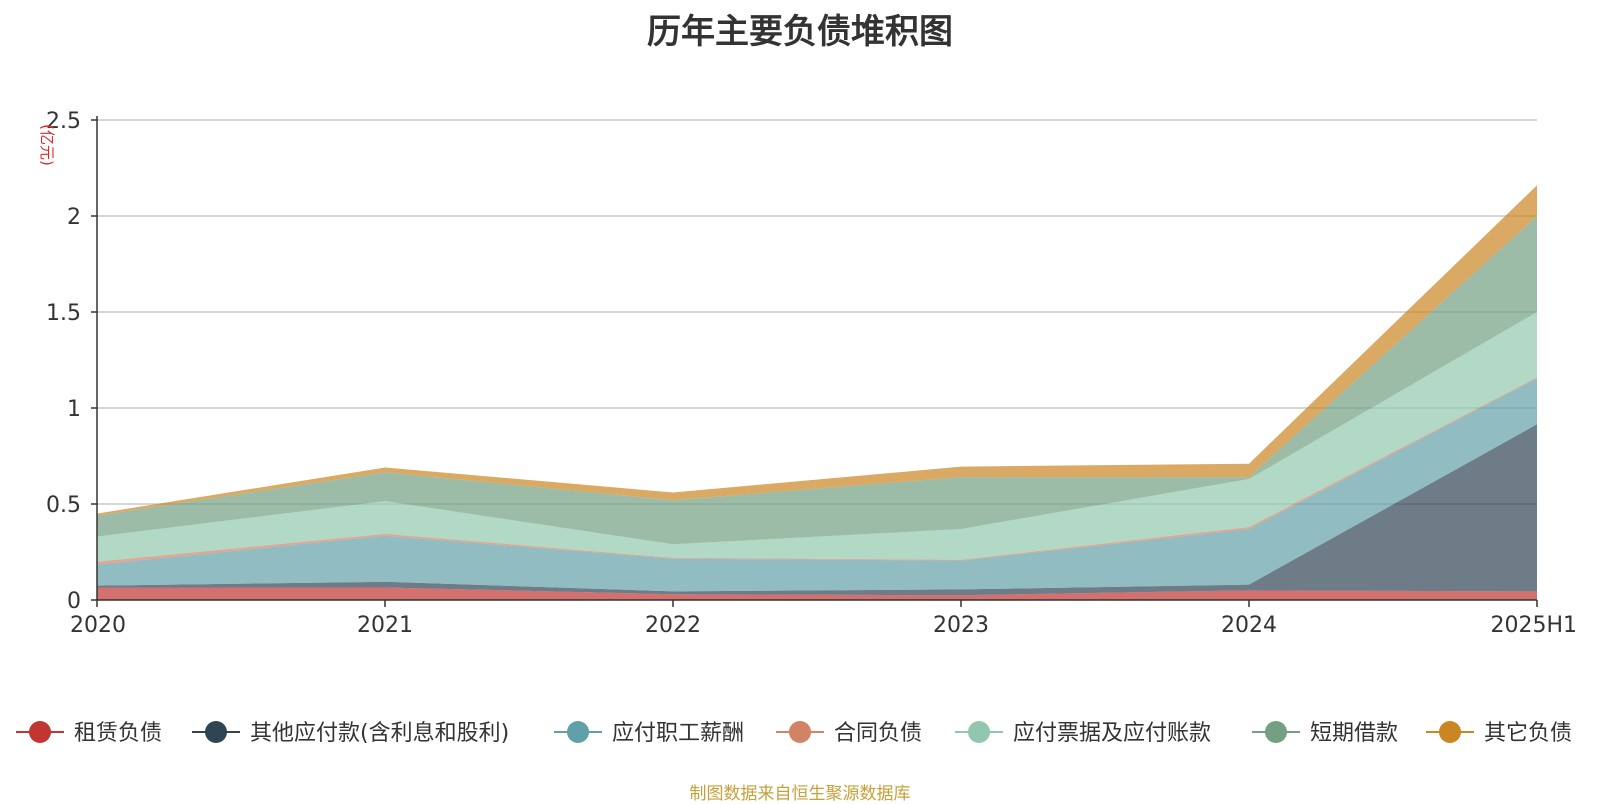 The width and height of the screenshot is (1600, 804). What do you see at coordinates (1354, 733) in the screenshot?
I see `legend-label: 短期借款` at bounding box center [1354, 733].